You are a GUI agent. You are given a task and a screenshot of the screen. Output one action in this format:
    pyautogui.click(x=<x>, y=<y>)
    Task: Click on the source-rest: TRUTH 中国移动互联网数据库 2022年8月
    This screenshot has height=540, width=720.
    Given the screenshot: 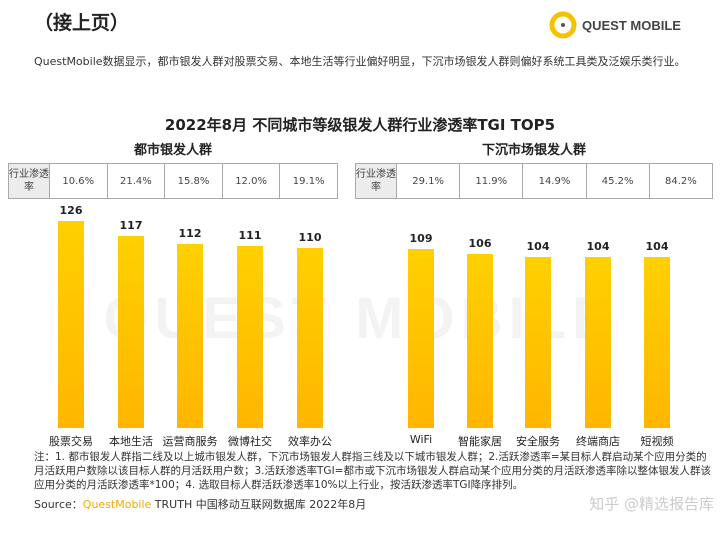 What is the action you would take?
    pyautogui.click(x=259, y=504)
    